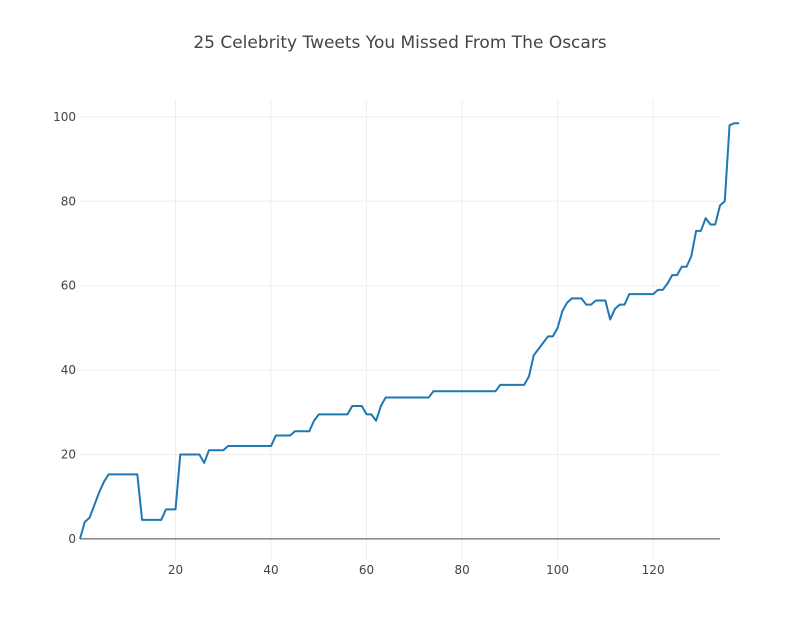  What do you see at coordinates (64, 117) in the screenshot?
I see `y-tick-label: 100` at bounding box center [64, 117].